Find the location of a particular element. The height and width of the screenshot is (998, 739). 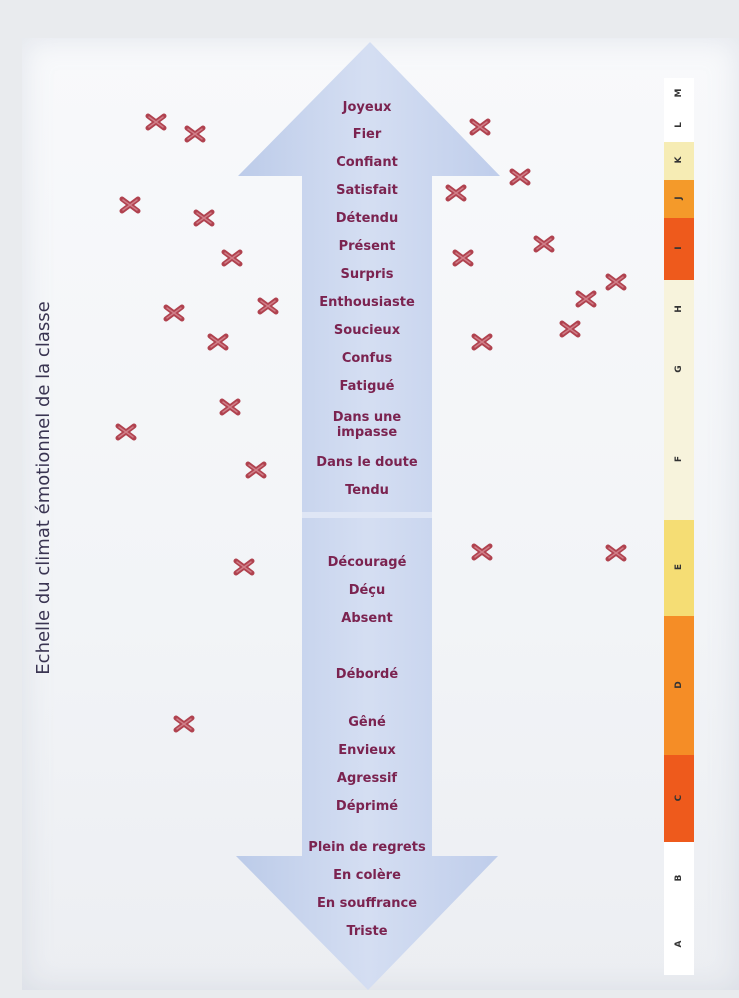

scale-letter: I is located at coordinates (679, 248).